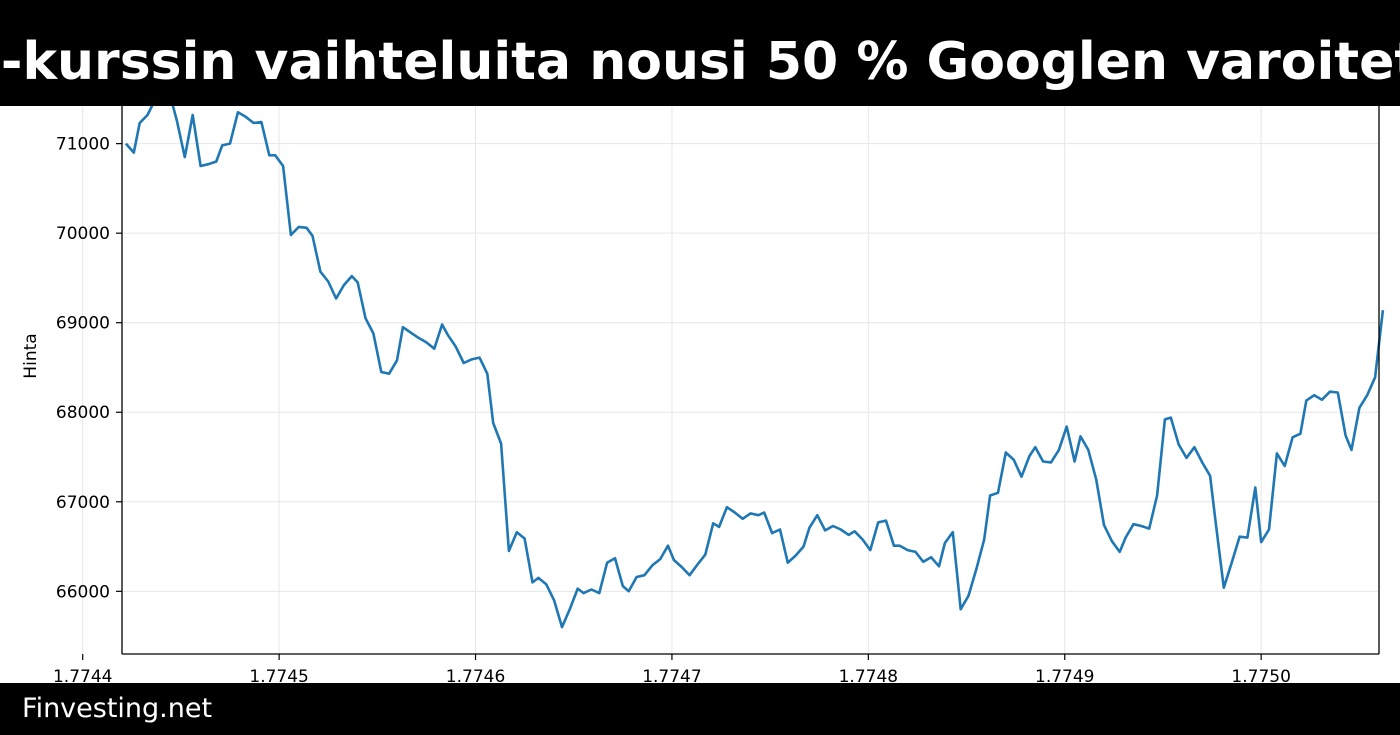  What do you see at coordinates (1064, 677) in the screenshot?
I see `x-tick-label: 1.7749` at bounding box center [1064, 677].